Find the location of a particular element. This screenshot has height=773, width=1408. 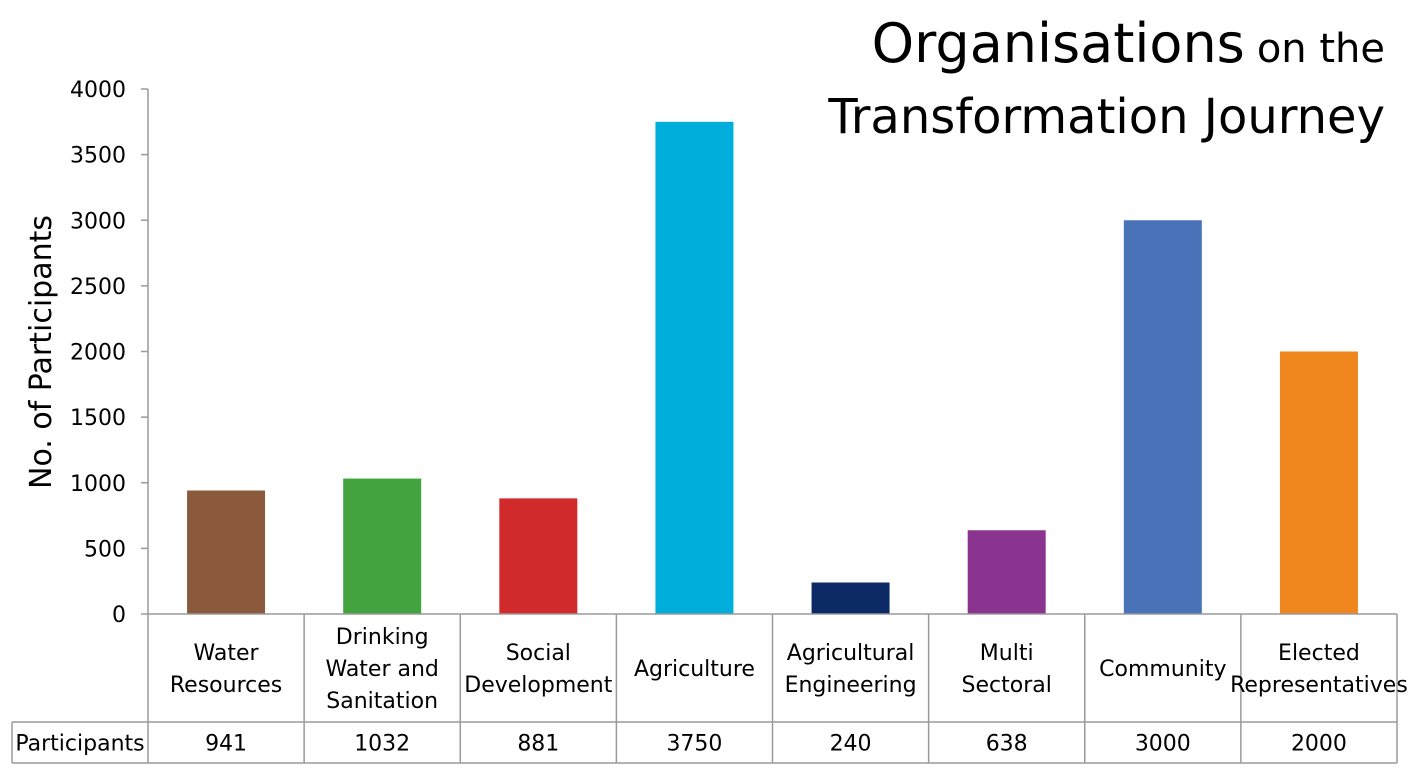

y-tick-label: 3500 is located at coordinates (98, 156).